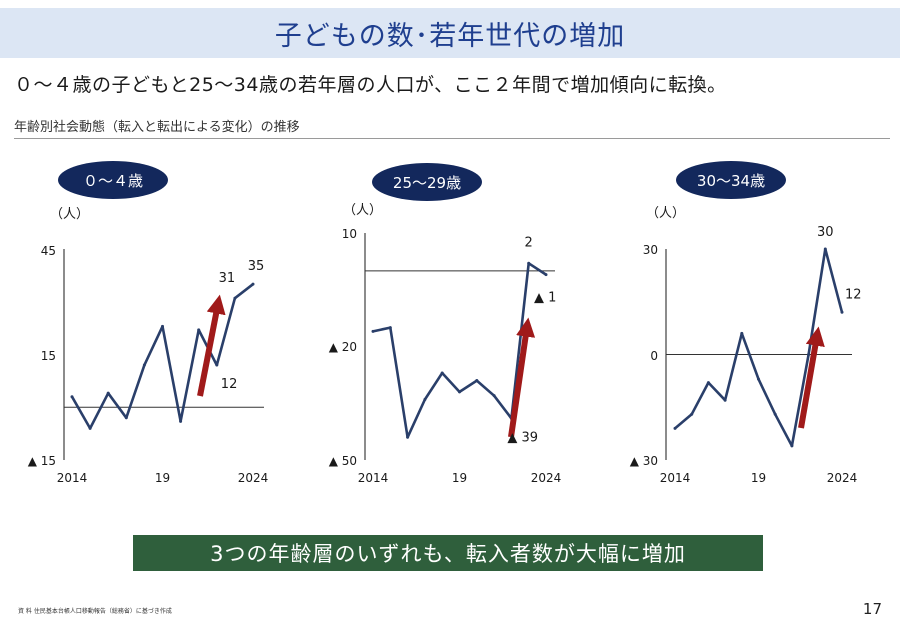  What do you see at coordinates (650, 250) in the screenshot?
I see `age-30-34-y-tick-label: 30` at bounding box center [650, 250].